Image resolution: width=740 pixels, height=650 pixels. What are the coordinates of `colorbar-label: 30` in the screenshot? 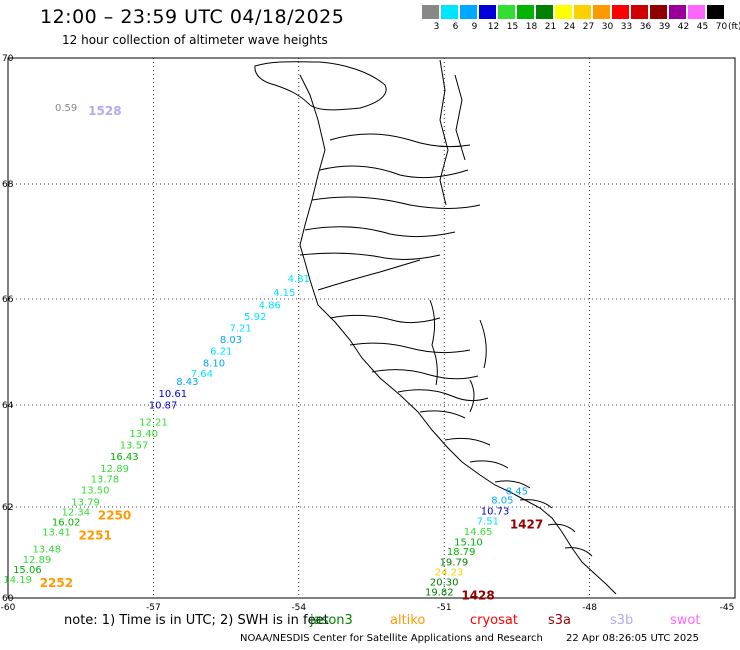 It's located at (607, 27).